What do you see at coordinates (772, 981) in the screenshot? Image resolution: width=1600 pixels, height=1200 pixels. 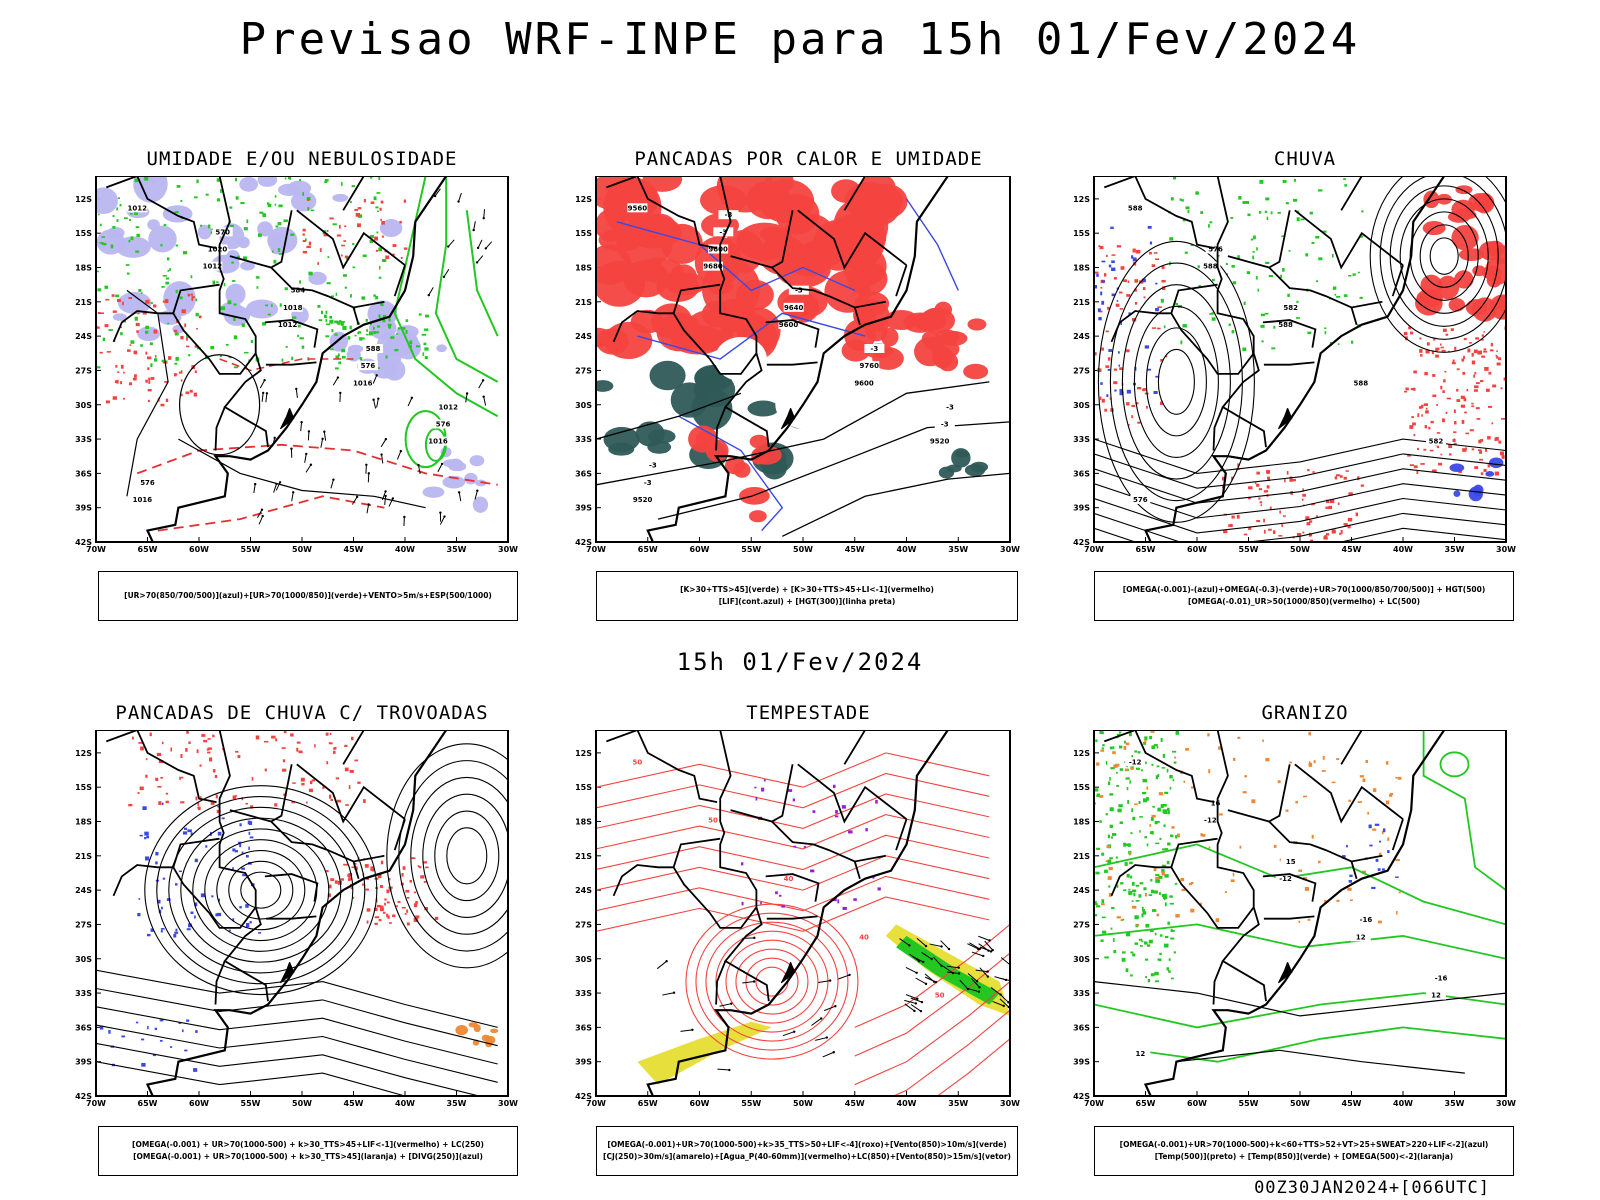 I see `red-streamline` at bounding box center [772, 981].